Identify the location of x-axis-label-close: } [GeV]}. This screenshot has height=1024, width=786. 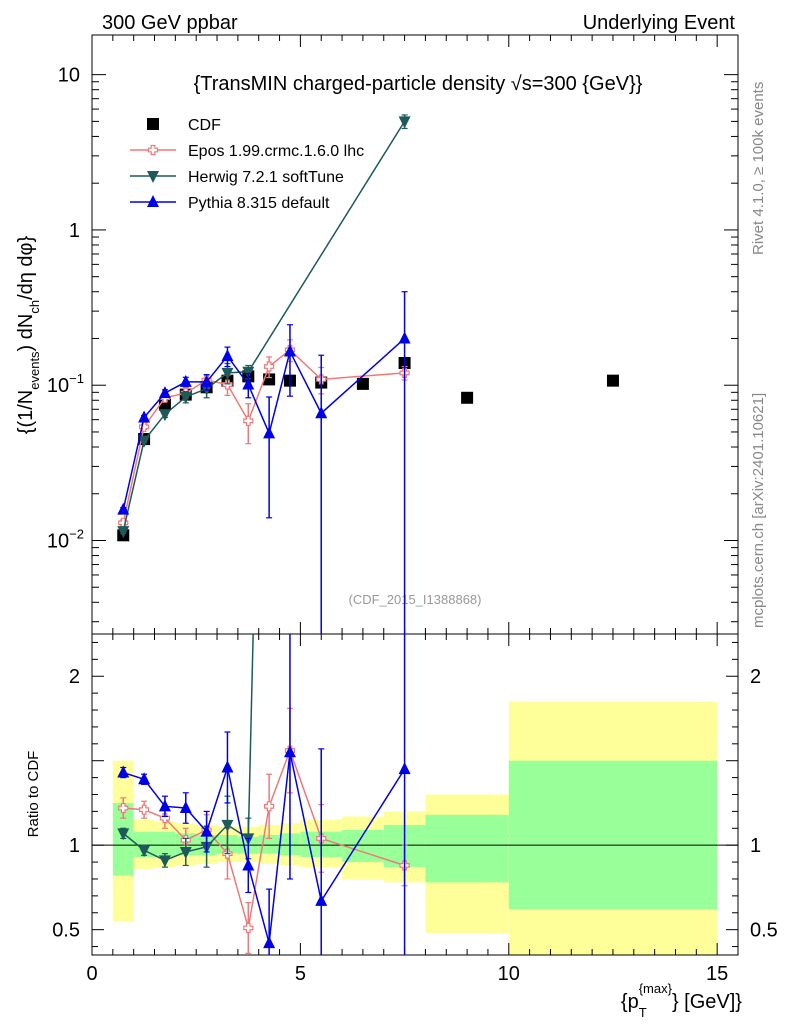
(707, 1002).